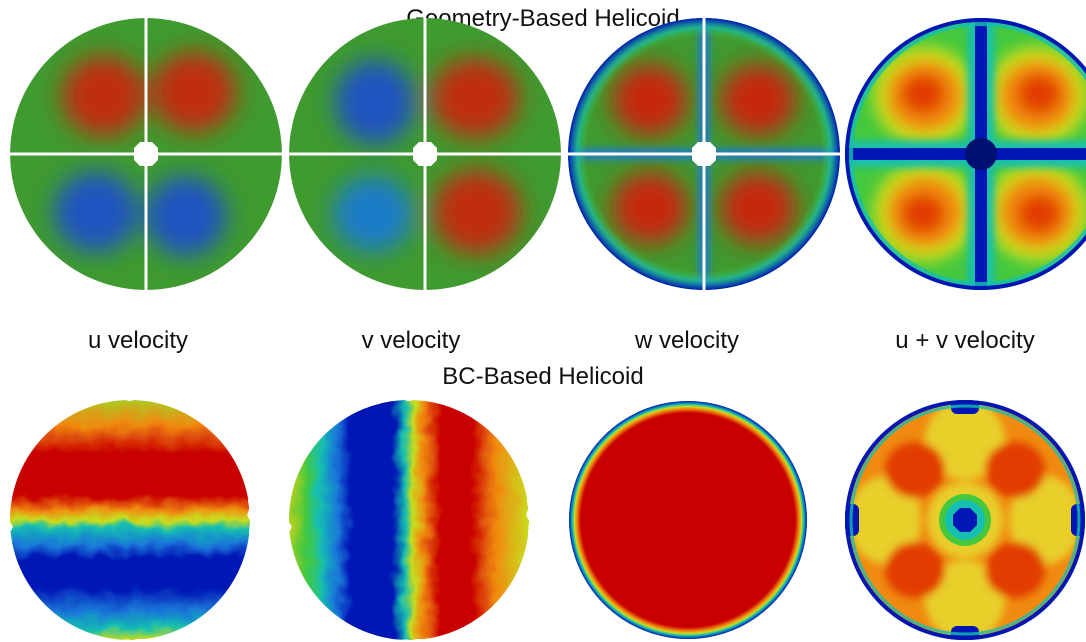 The image size is (1086, 642). I want to click on geometry-w-velocity-plot, so click(704, 154).